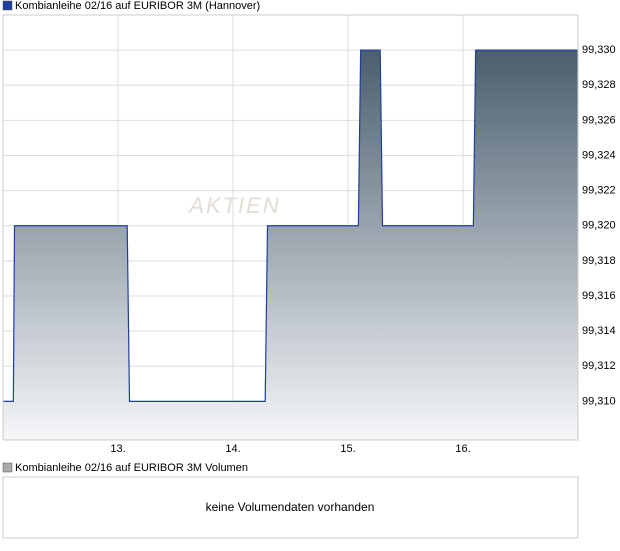 This screenshot has width=620, height=551. Describe the element at coordinates (599, 226) in the screenshot. I see `y-tick-label: 99,320` at that location.